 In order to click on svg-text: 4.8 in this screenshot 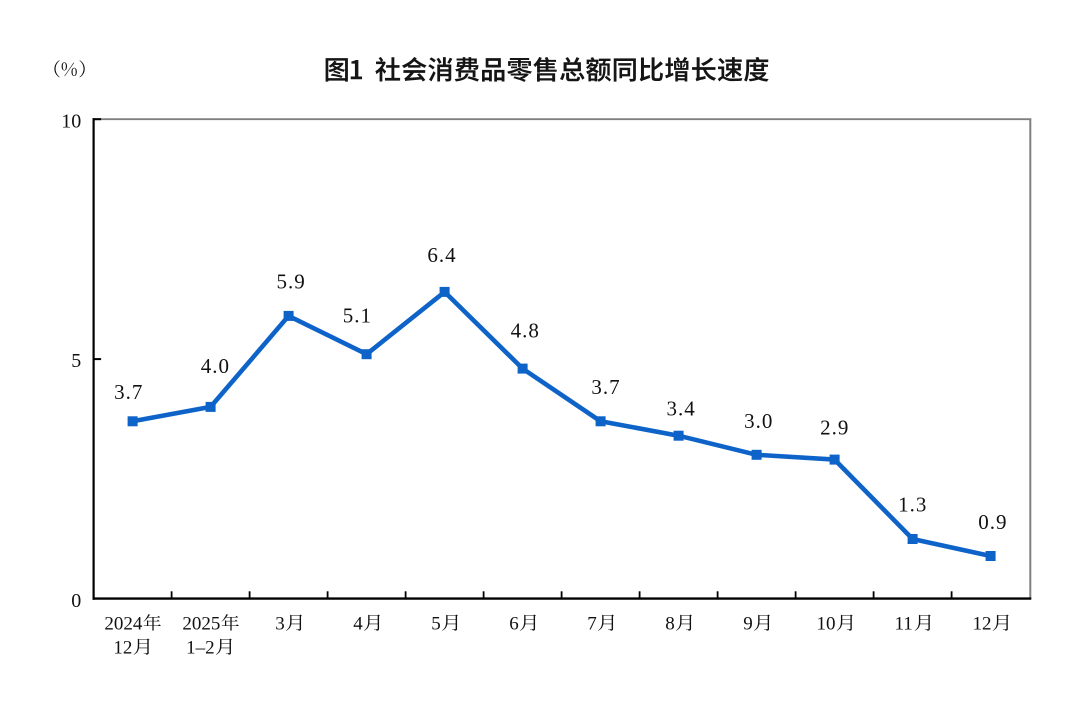, I will do `click(525, 331)`.